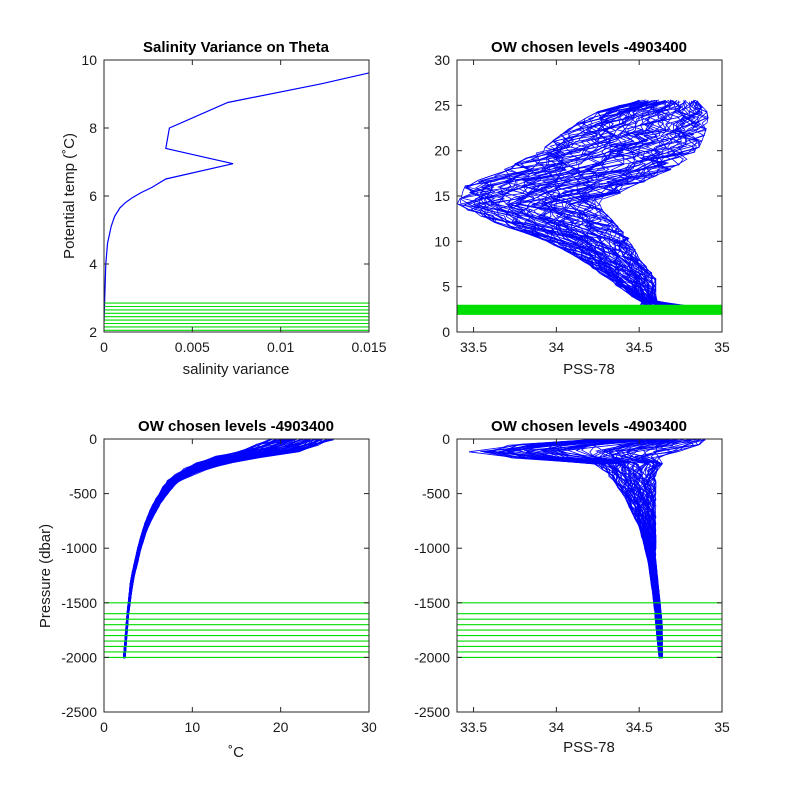 This screenshot has height=800, width=800. I want to click on y-tick-label: 15, so click(442, 196).